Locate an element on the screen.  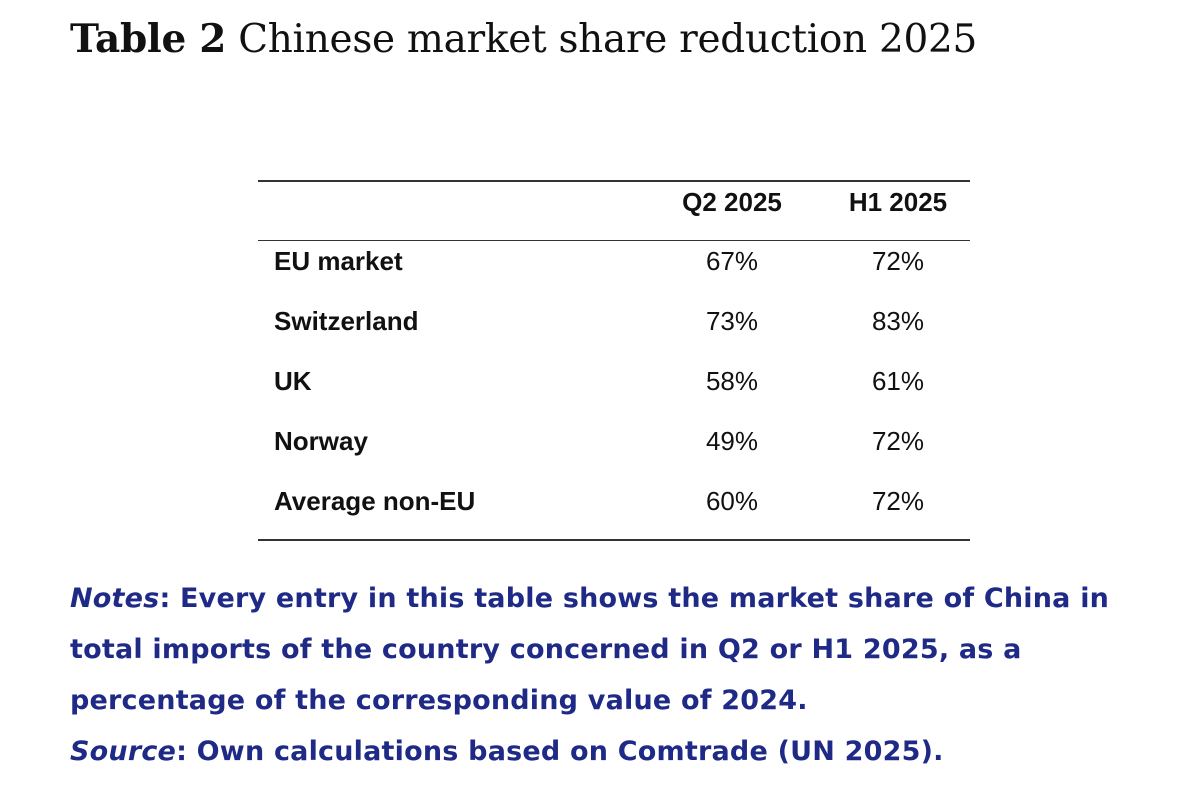
cell-q2: 60% is located at coordinates (732, 501).